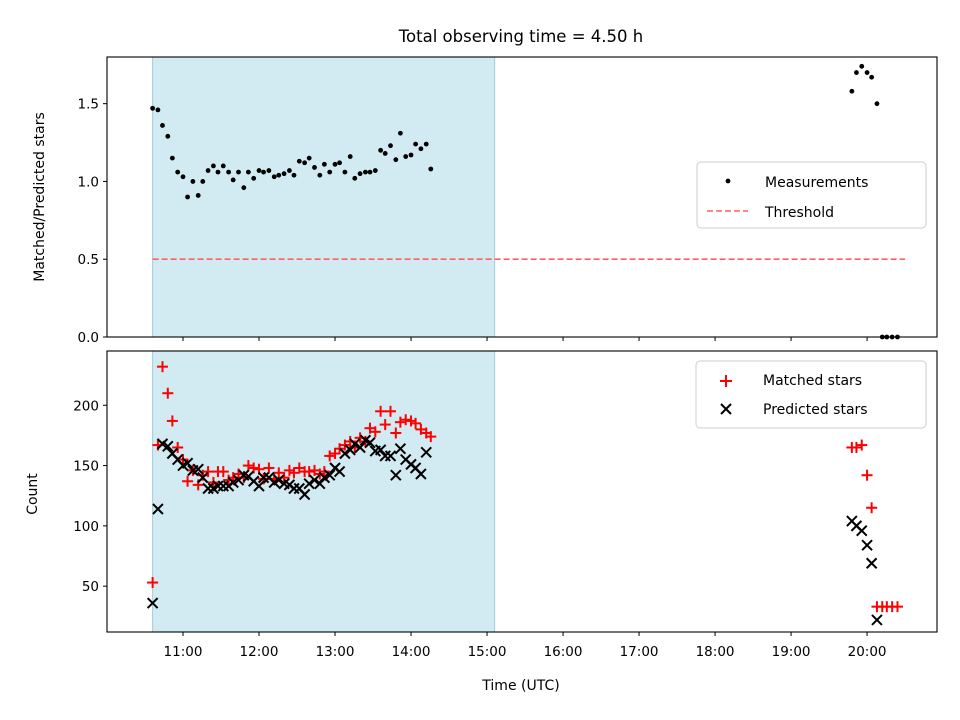  I want to click on count-y-tick-label: 50, so click(90, 587).